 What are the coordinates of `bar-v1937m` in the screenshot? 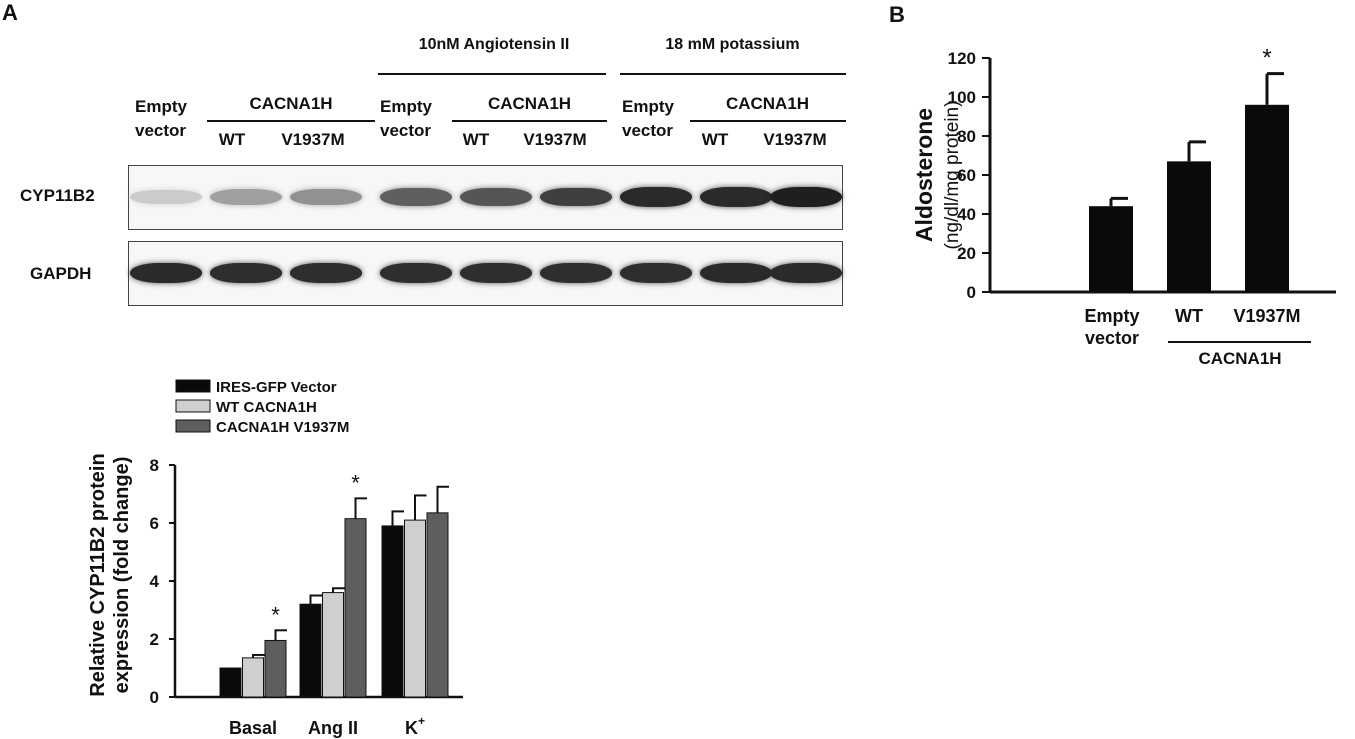 It's located at (1267, 198).